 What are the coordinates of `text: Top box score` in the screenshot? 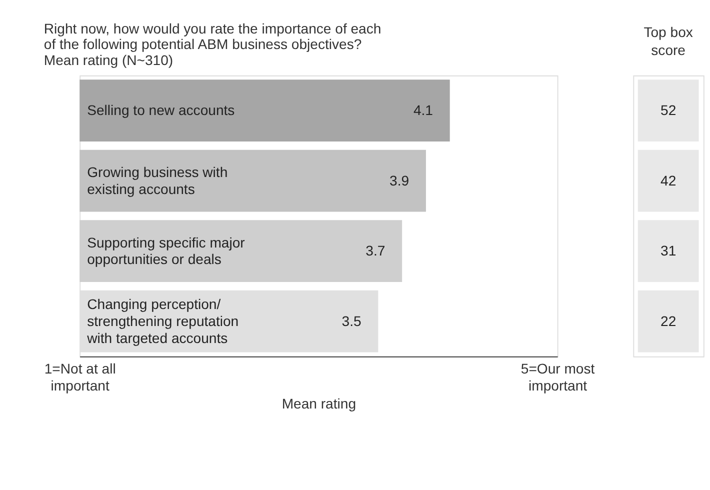 It's located at (668, 41).